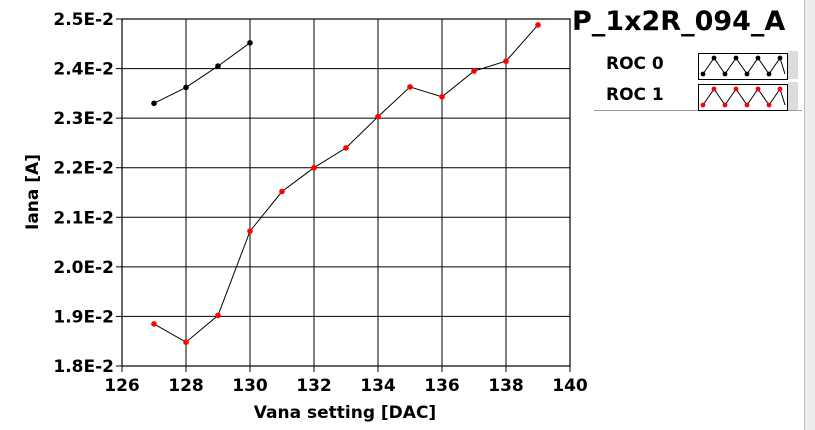  Describe the element at coordinates (186, 386) in the screenshot. I see `x-tick-label: 128` at that location.